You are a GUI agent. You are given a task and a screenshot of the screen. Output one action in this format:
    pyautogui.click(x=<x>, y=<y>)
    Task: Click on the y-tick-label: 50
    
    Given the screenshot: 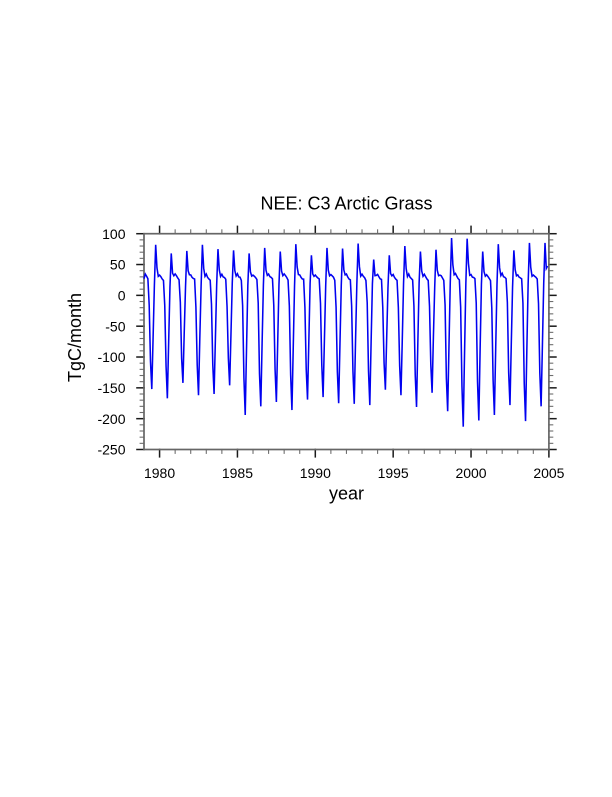 What is the action you would take?
    pyautogui.click(x=118, y=265)
    